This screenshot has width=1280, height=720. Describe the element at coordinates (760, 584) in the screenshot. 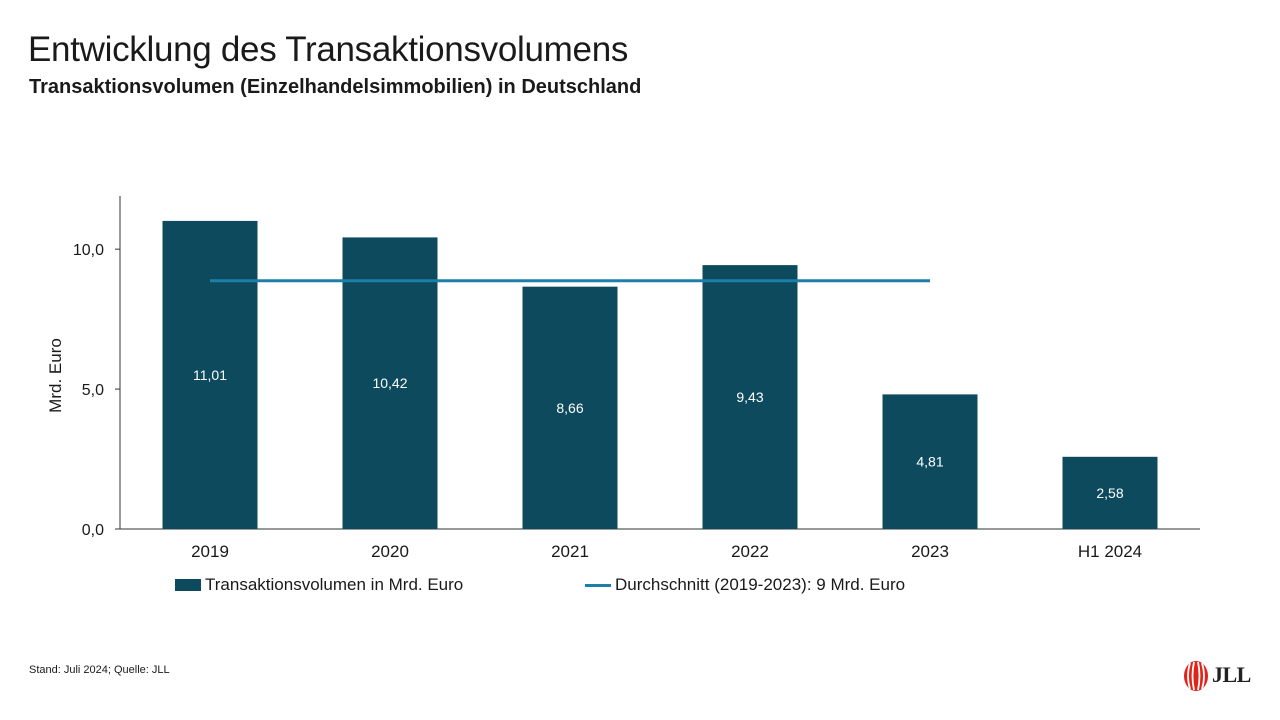

I see `legend-label-average: Durchschnitt (2019-2023): 9 Mrd. Euro` at that location.